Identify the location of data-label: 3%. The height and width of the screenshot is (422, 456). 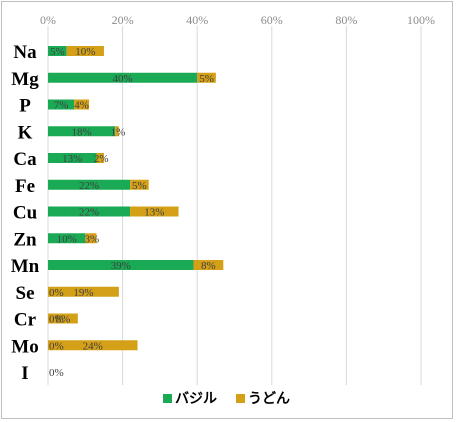
(92, 239).